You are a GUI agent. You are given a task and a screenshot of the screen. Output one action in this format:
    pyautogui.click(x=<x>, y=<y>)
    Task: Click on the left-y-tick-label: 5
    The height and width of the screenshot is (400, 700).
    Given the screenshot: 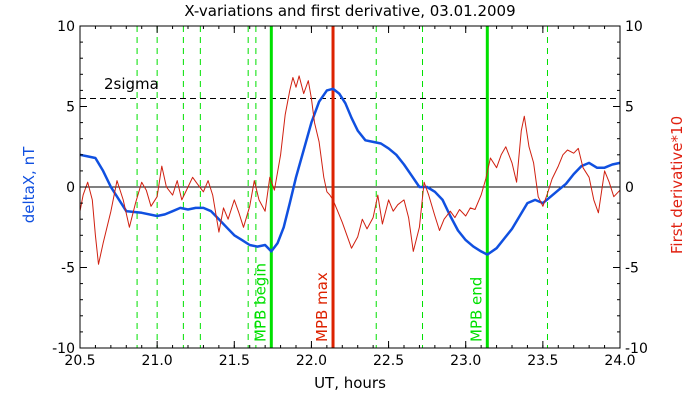 What is the action you would take?
    pyautogui.click(x=70, y=108)
    